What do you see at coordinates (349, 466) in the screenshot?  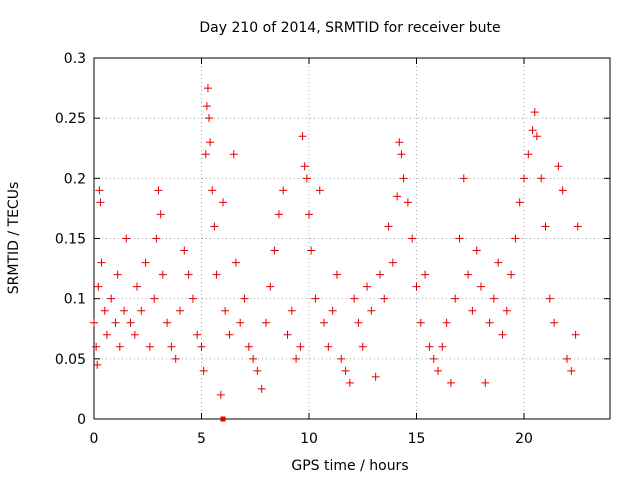 I see `x-axis-label: GPS time / hours` at bounding box center [349, 466].